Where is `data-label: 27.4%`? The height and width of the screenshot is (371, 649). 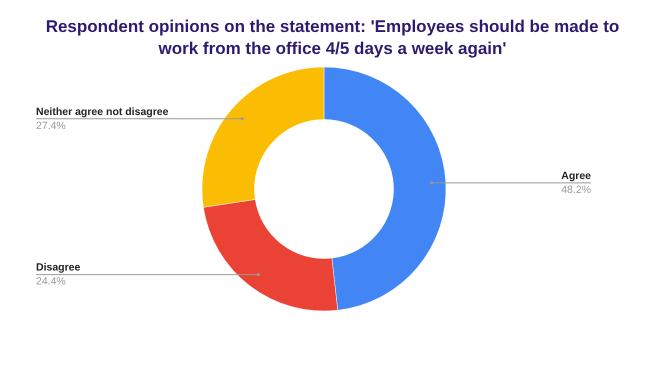 data-label: 27.4% is located at coordinates (51, 126).